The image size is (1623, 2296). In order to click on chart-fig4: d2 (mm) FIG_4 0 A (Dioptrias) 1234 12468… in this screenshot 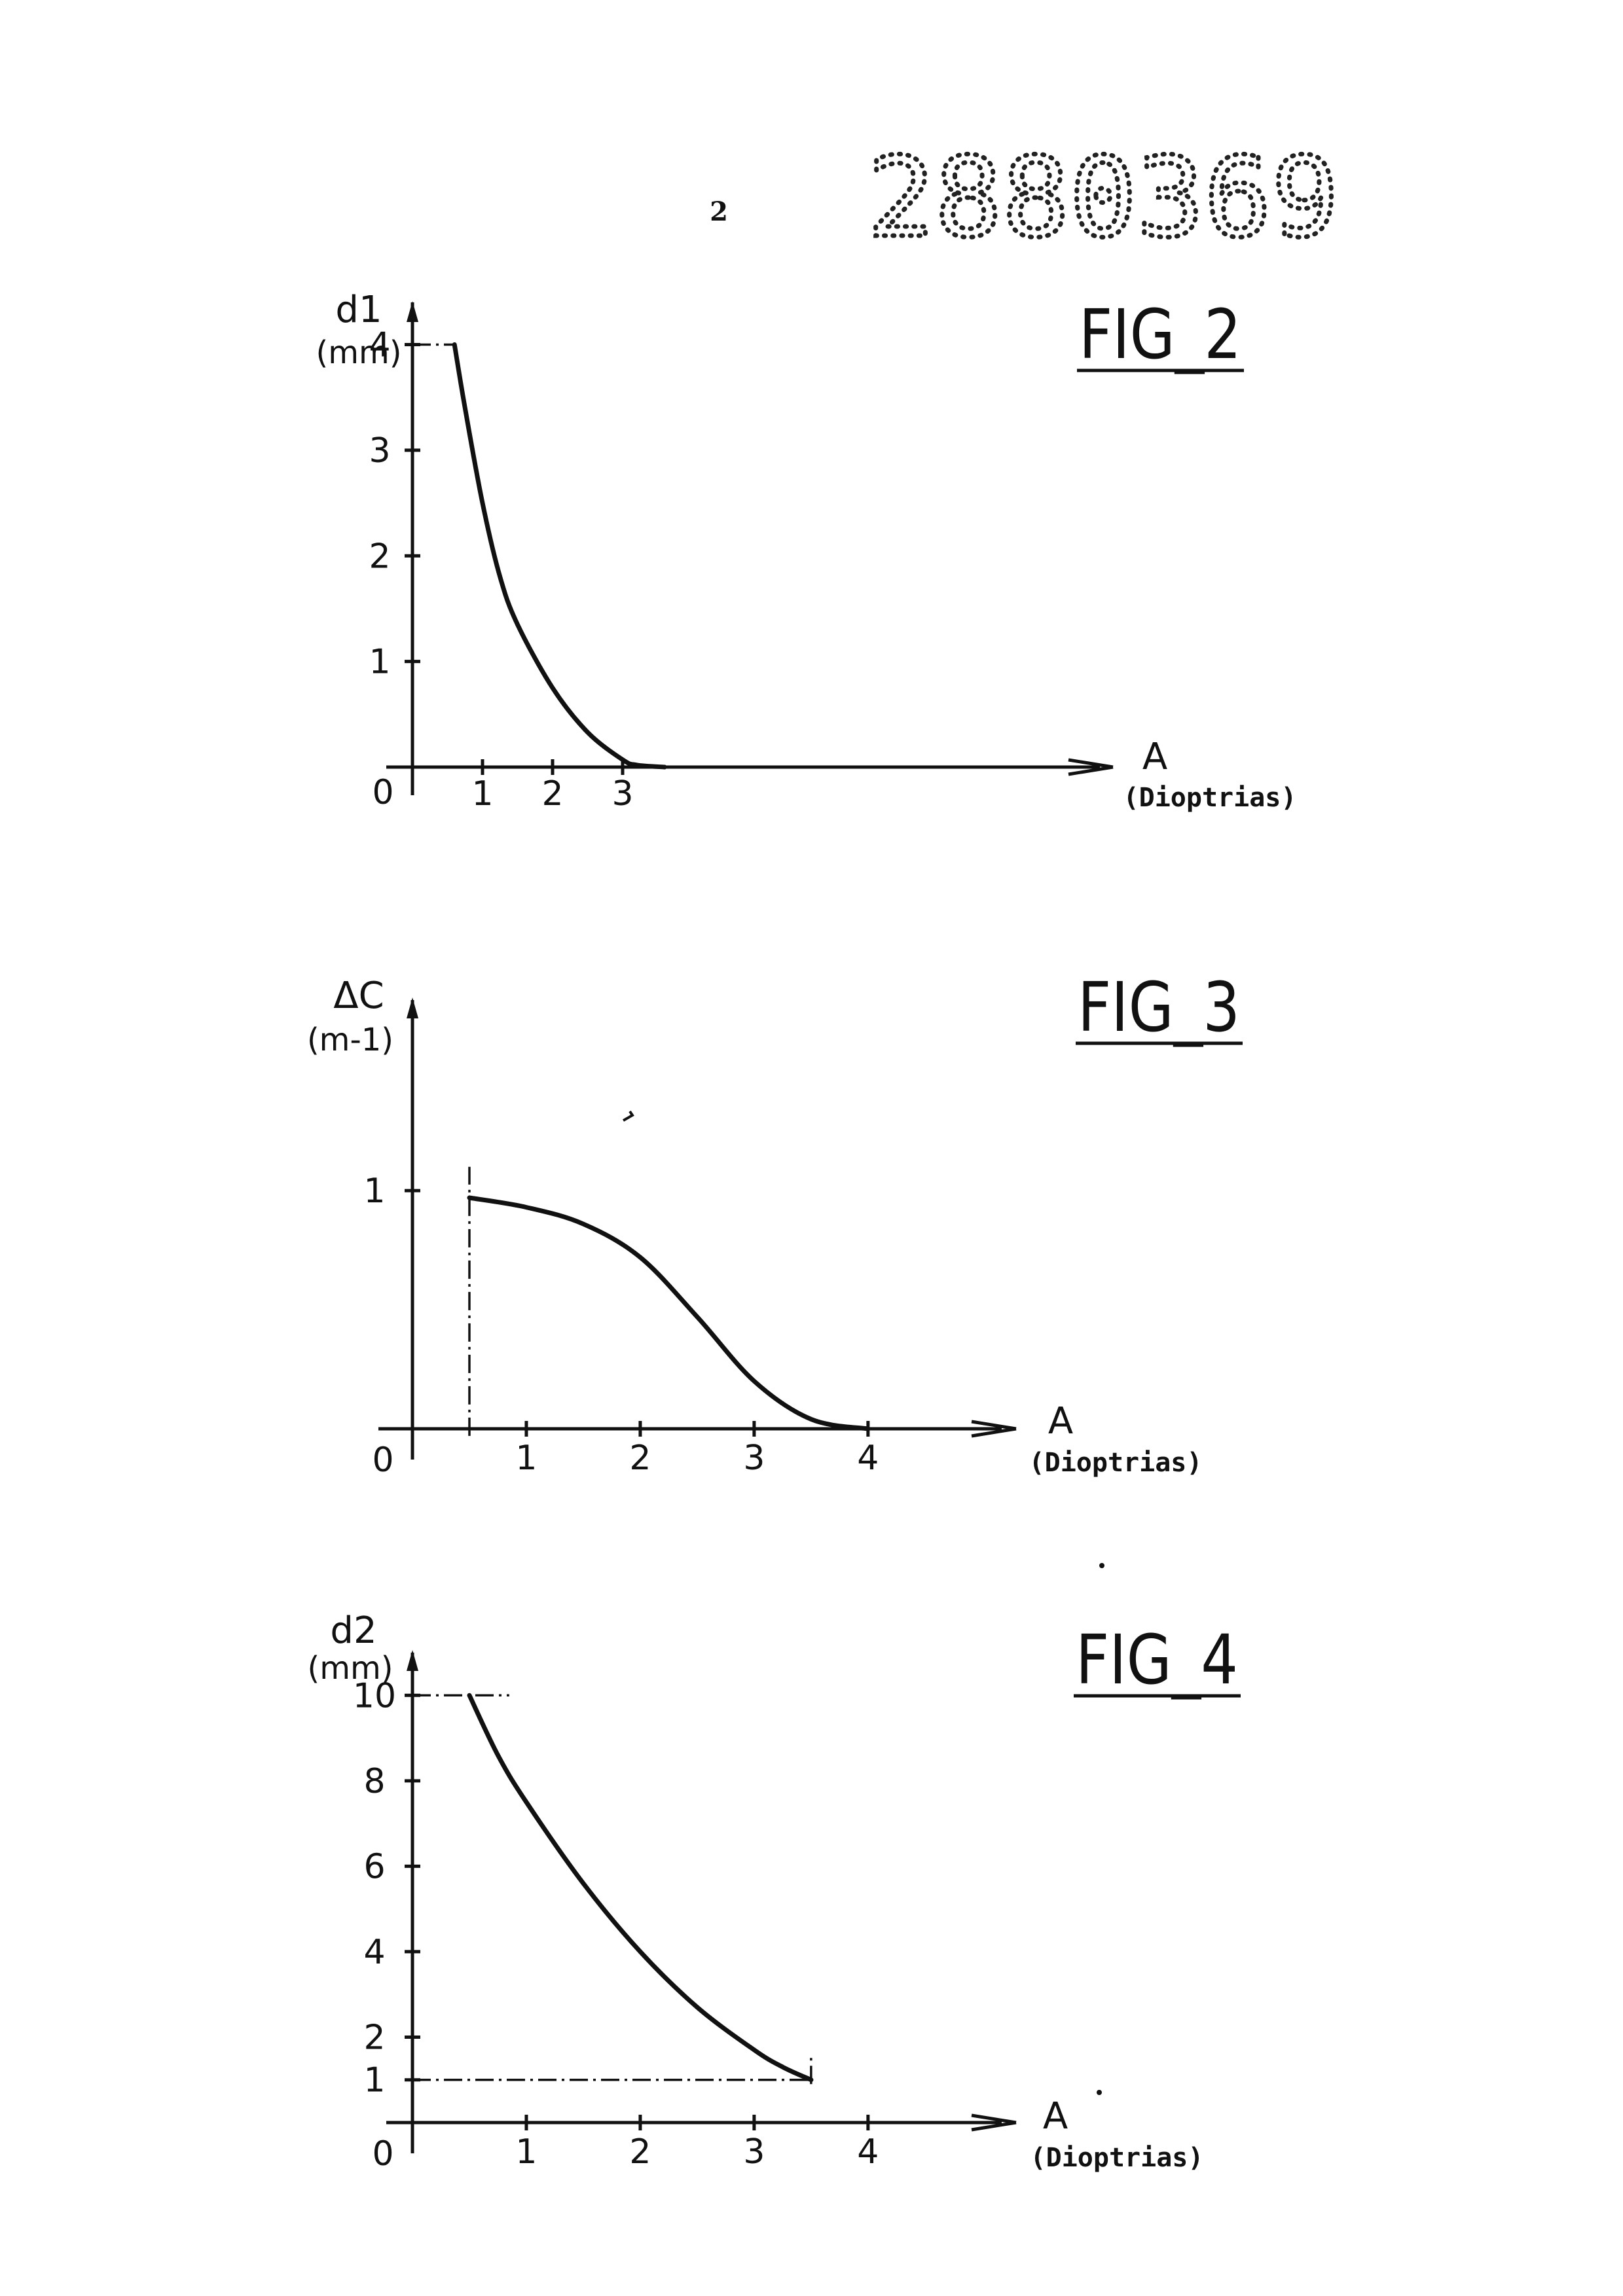, I will do `click(774, 1891)`.